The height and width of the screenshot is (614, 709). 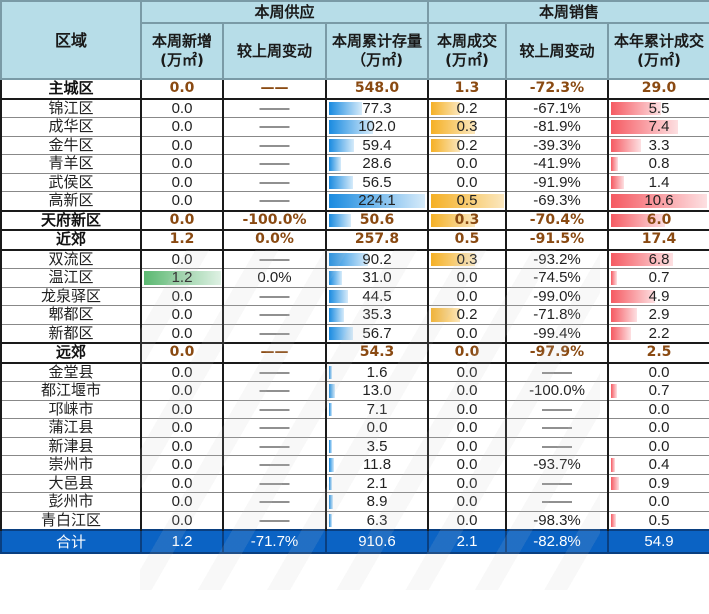 I want to click on ytd-value: 2.9, so click(x=659, y=315).